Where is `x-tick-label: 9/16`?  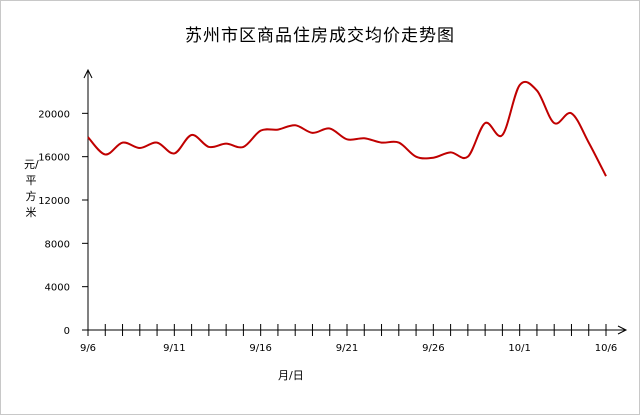 x-tick-label: 9/16 is located at coordinates (260, 348).